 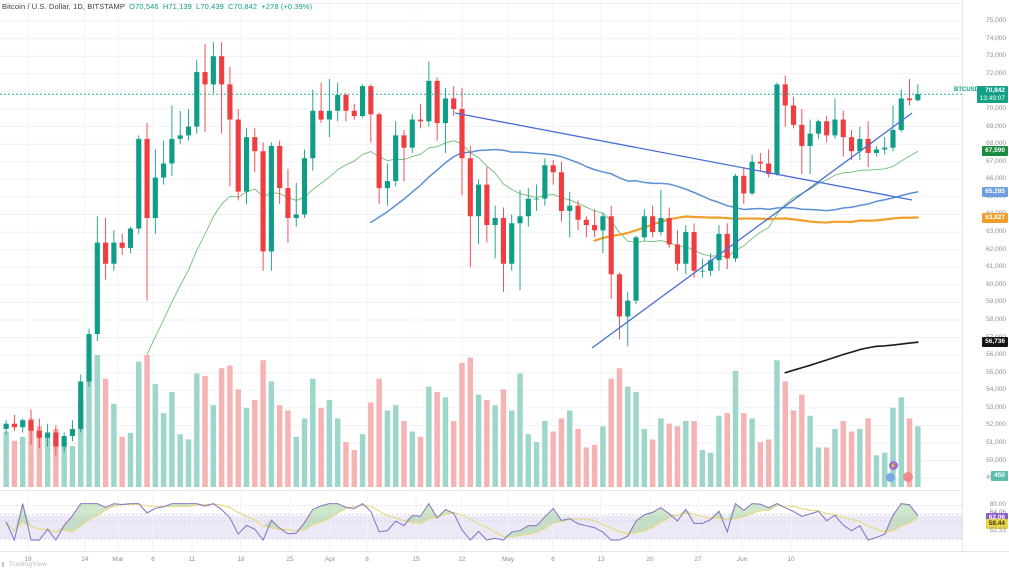 I want to click on price-tick-label: 60,000, so click(x=996, y=284).